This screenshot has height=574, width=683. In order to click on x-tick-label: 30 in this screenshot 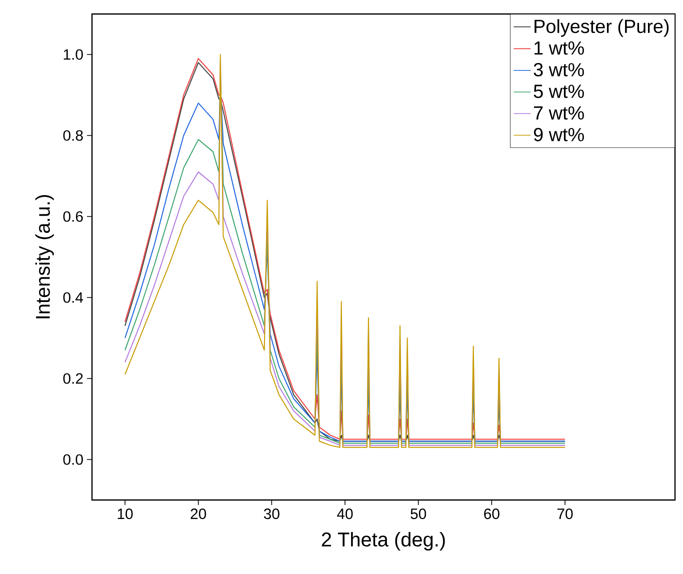, I will do `click(272, 514)`.